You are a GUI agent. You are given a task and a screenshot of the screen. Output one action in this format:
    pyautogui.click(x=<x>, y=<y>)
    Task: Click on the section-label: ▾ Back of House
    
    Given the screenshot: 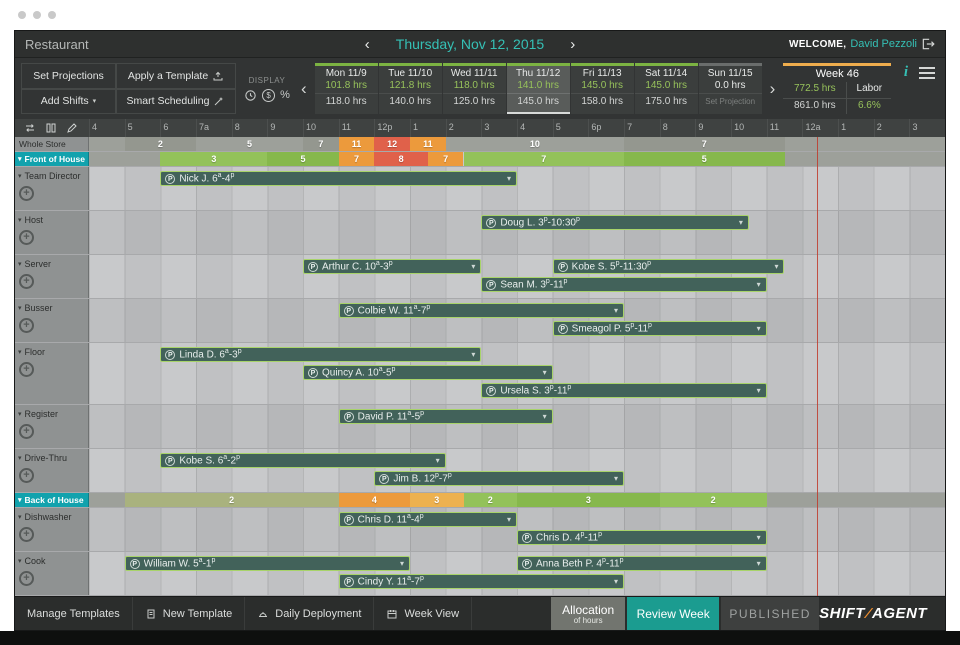 What is the action you would take?
    pyautogui.click(x=51, y=500)
    